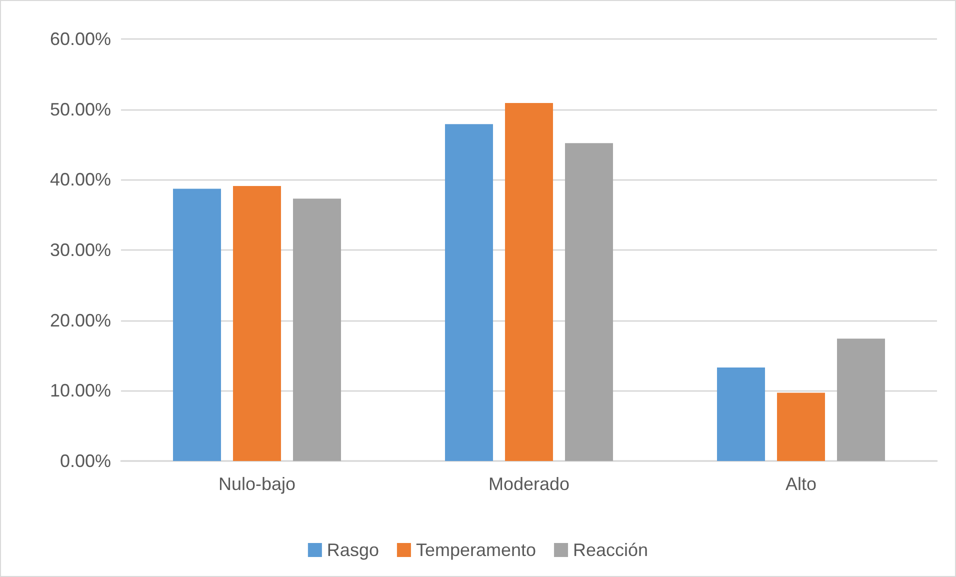 The width and height of the screenshot is (956, 577). What do you see at coordinates (529, 484) in the screenshot?
I see `x-tick-label: Moderado` at bounding box center [529, 484].